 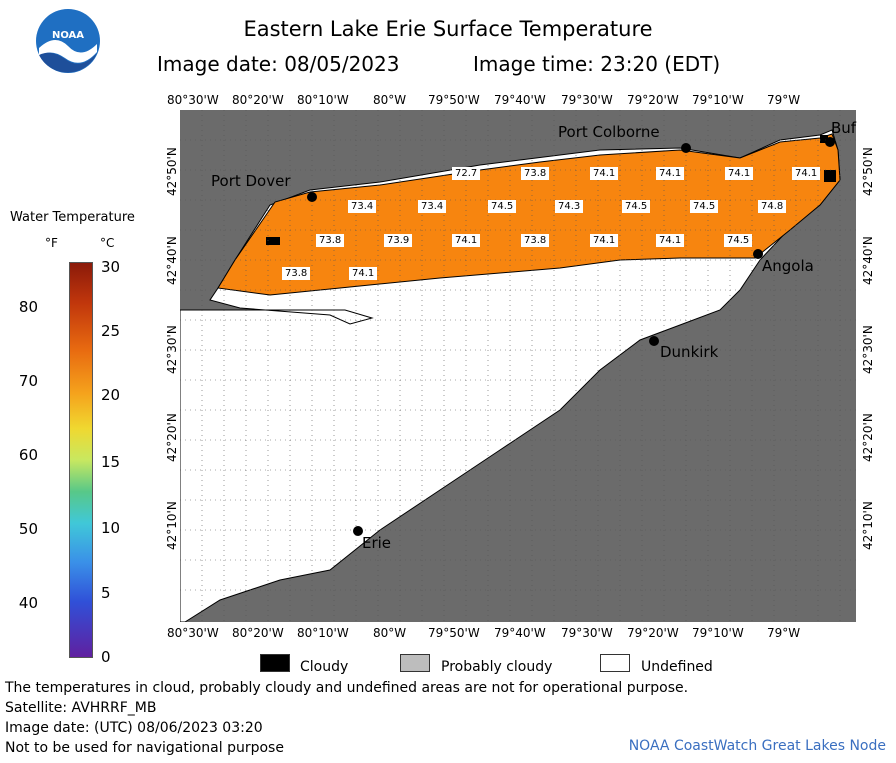 I want to click on satellite-text: Satellite: AVHRRF_MB, so click(x=81, y=708).